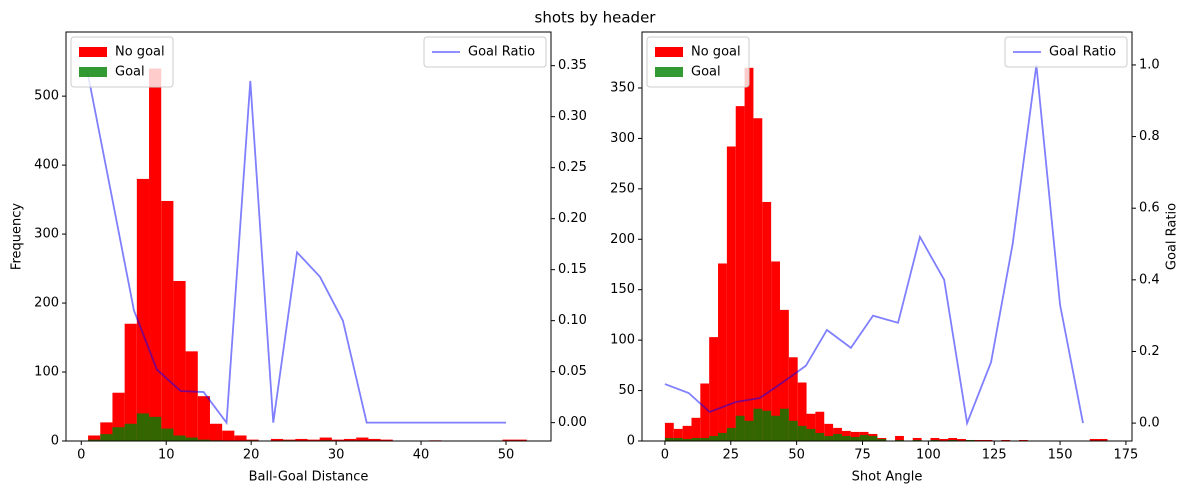 The image size is (1189, 499). I want to click on y-tick-label: 200, so click(622, 239).